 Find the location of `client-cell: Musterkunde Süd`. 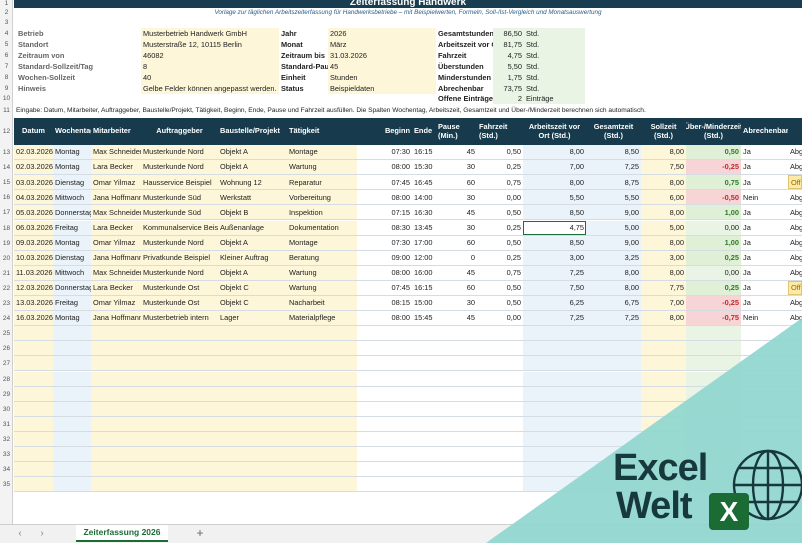

client-cell: Musterkunde Süd is located at coordinates (179, 212).